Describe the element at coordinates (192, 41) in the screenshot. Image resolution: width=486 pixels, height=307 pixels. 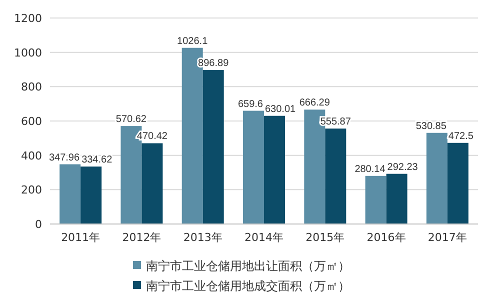
I see `data-label: 1026.1` at that location.